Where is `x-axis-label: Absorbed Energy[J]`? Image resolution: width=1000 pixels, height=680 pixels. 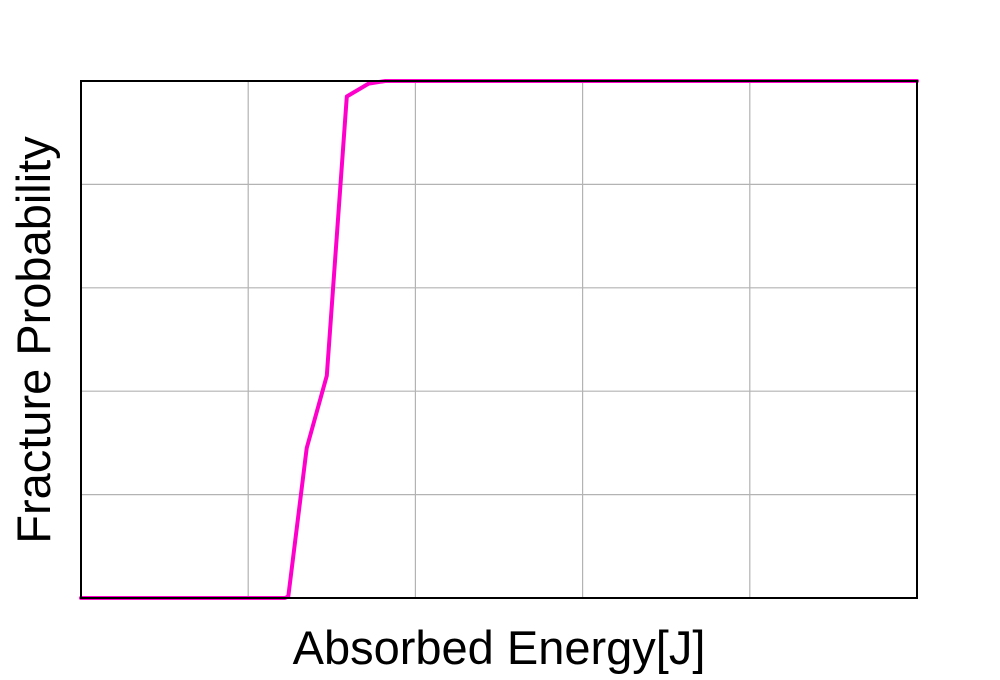 x-axis-label: Absorbed Energy[J] is located at coordinates (499, 647).